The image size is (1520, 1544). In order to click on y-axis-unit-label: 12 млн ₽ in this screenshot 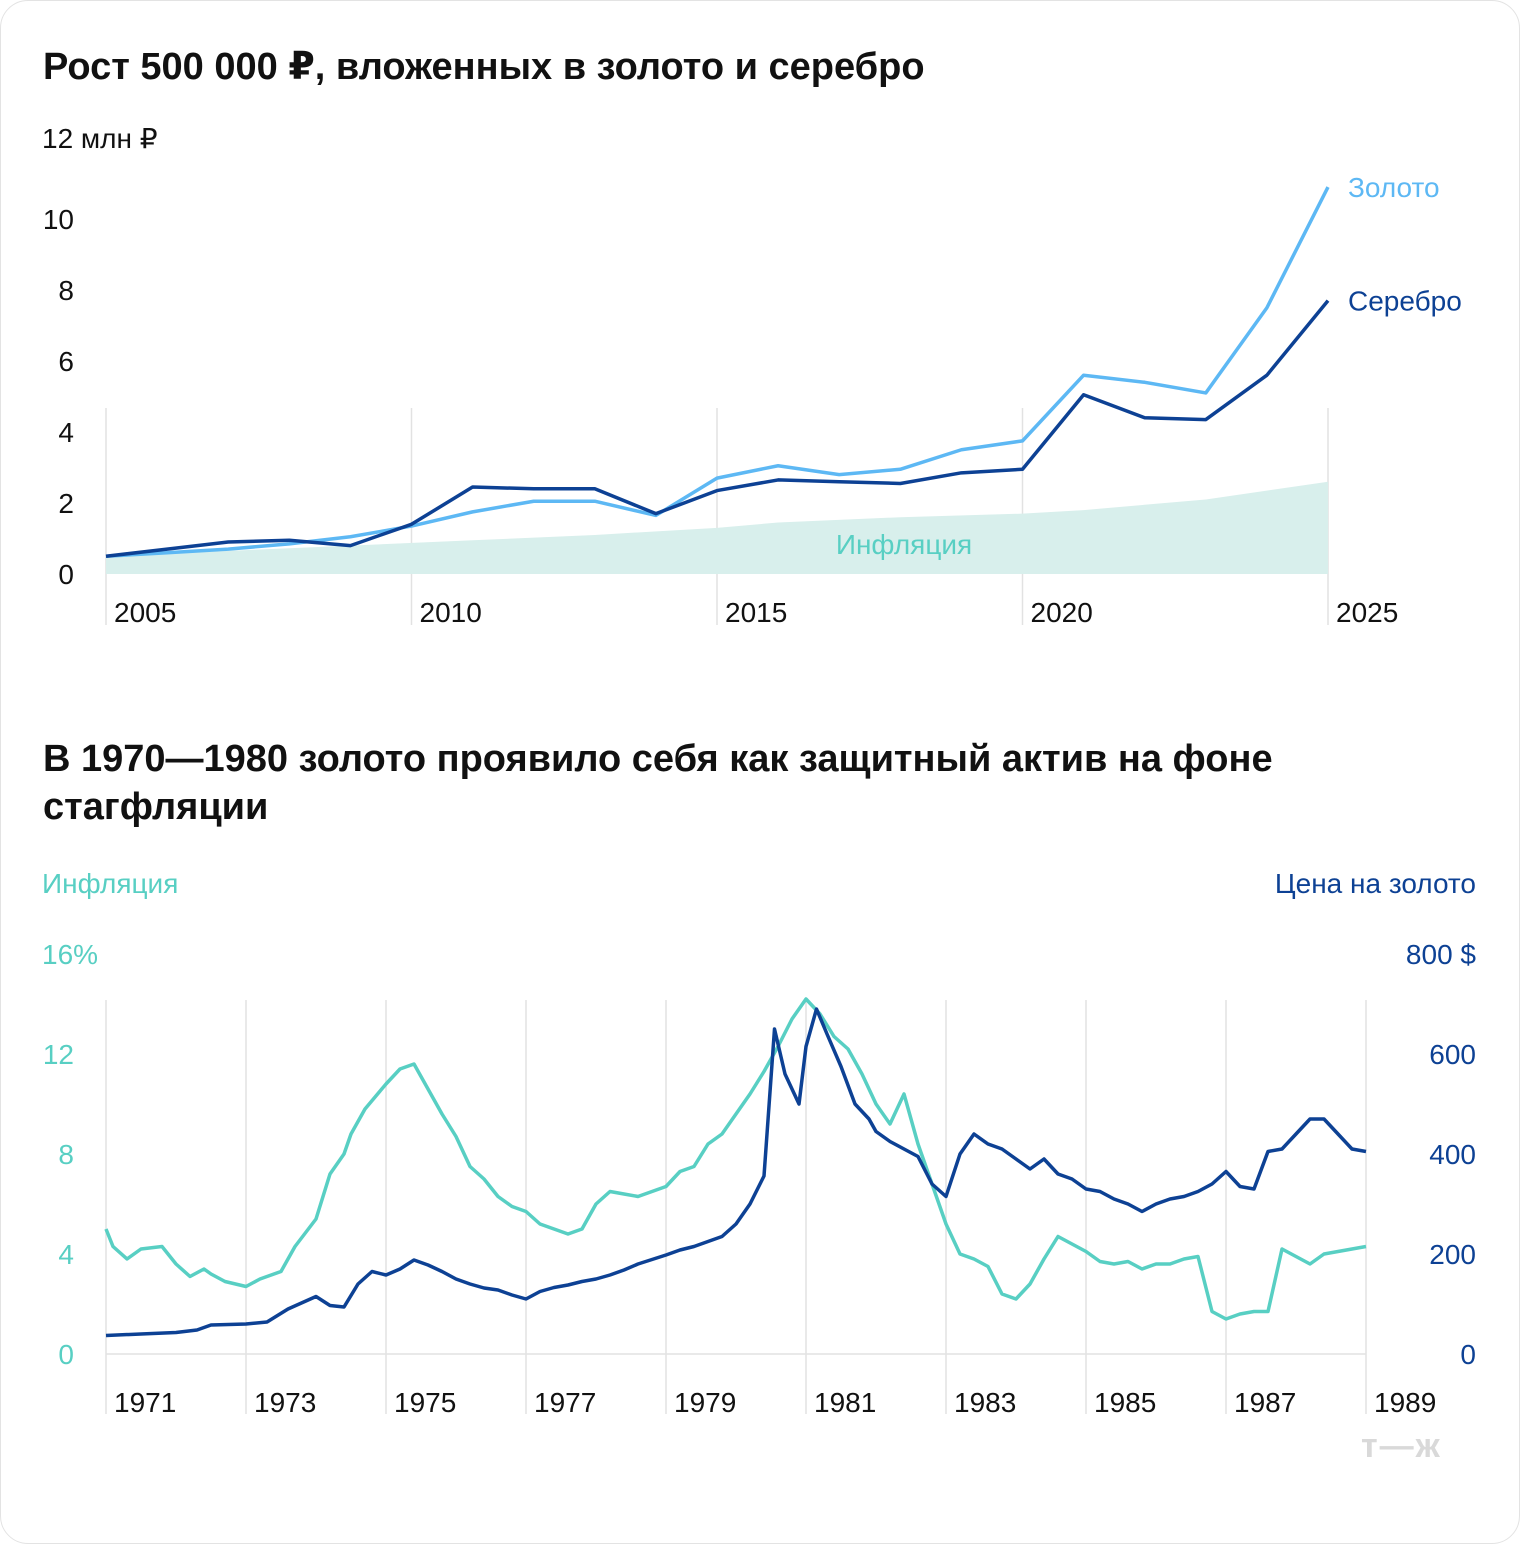, I will do `click(100, 138)`.